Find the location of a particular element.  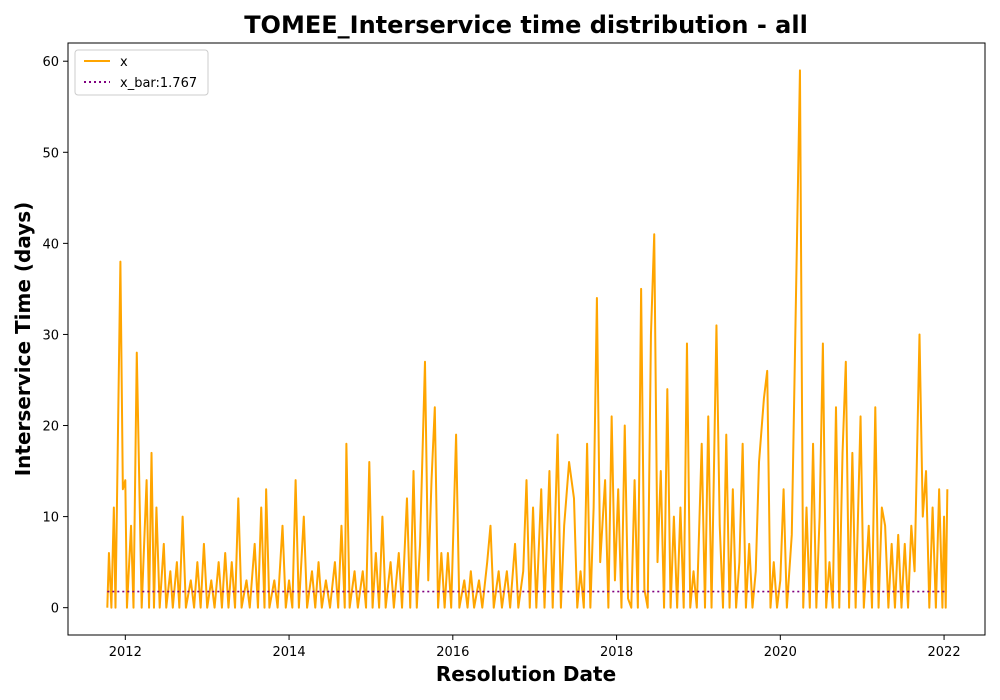

y-tick-label: 20 is located at coordinates (50, 427).